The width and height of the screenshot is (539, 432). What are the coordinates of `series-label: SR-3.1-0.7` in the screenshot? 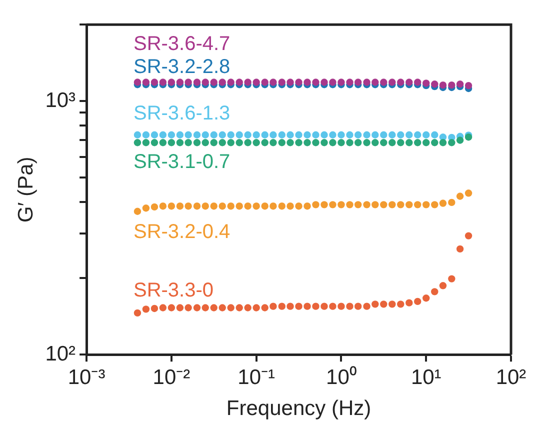 It's located at (181, 162).